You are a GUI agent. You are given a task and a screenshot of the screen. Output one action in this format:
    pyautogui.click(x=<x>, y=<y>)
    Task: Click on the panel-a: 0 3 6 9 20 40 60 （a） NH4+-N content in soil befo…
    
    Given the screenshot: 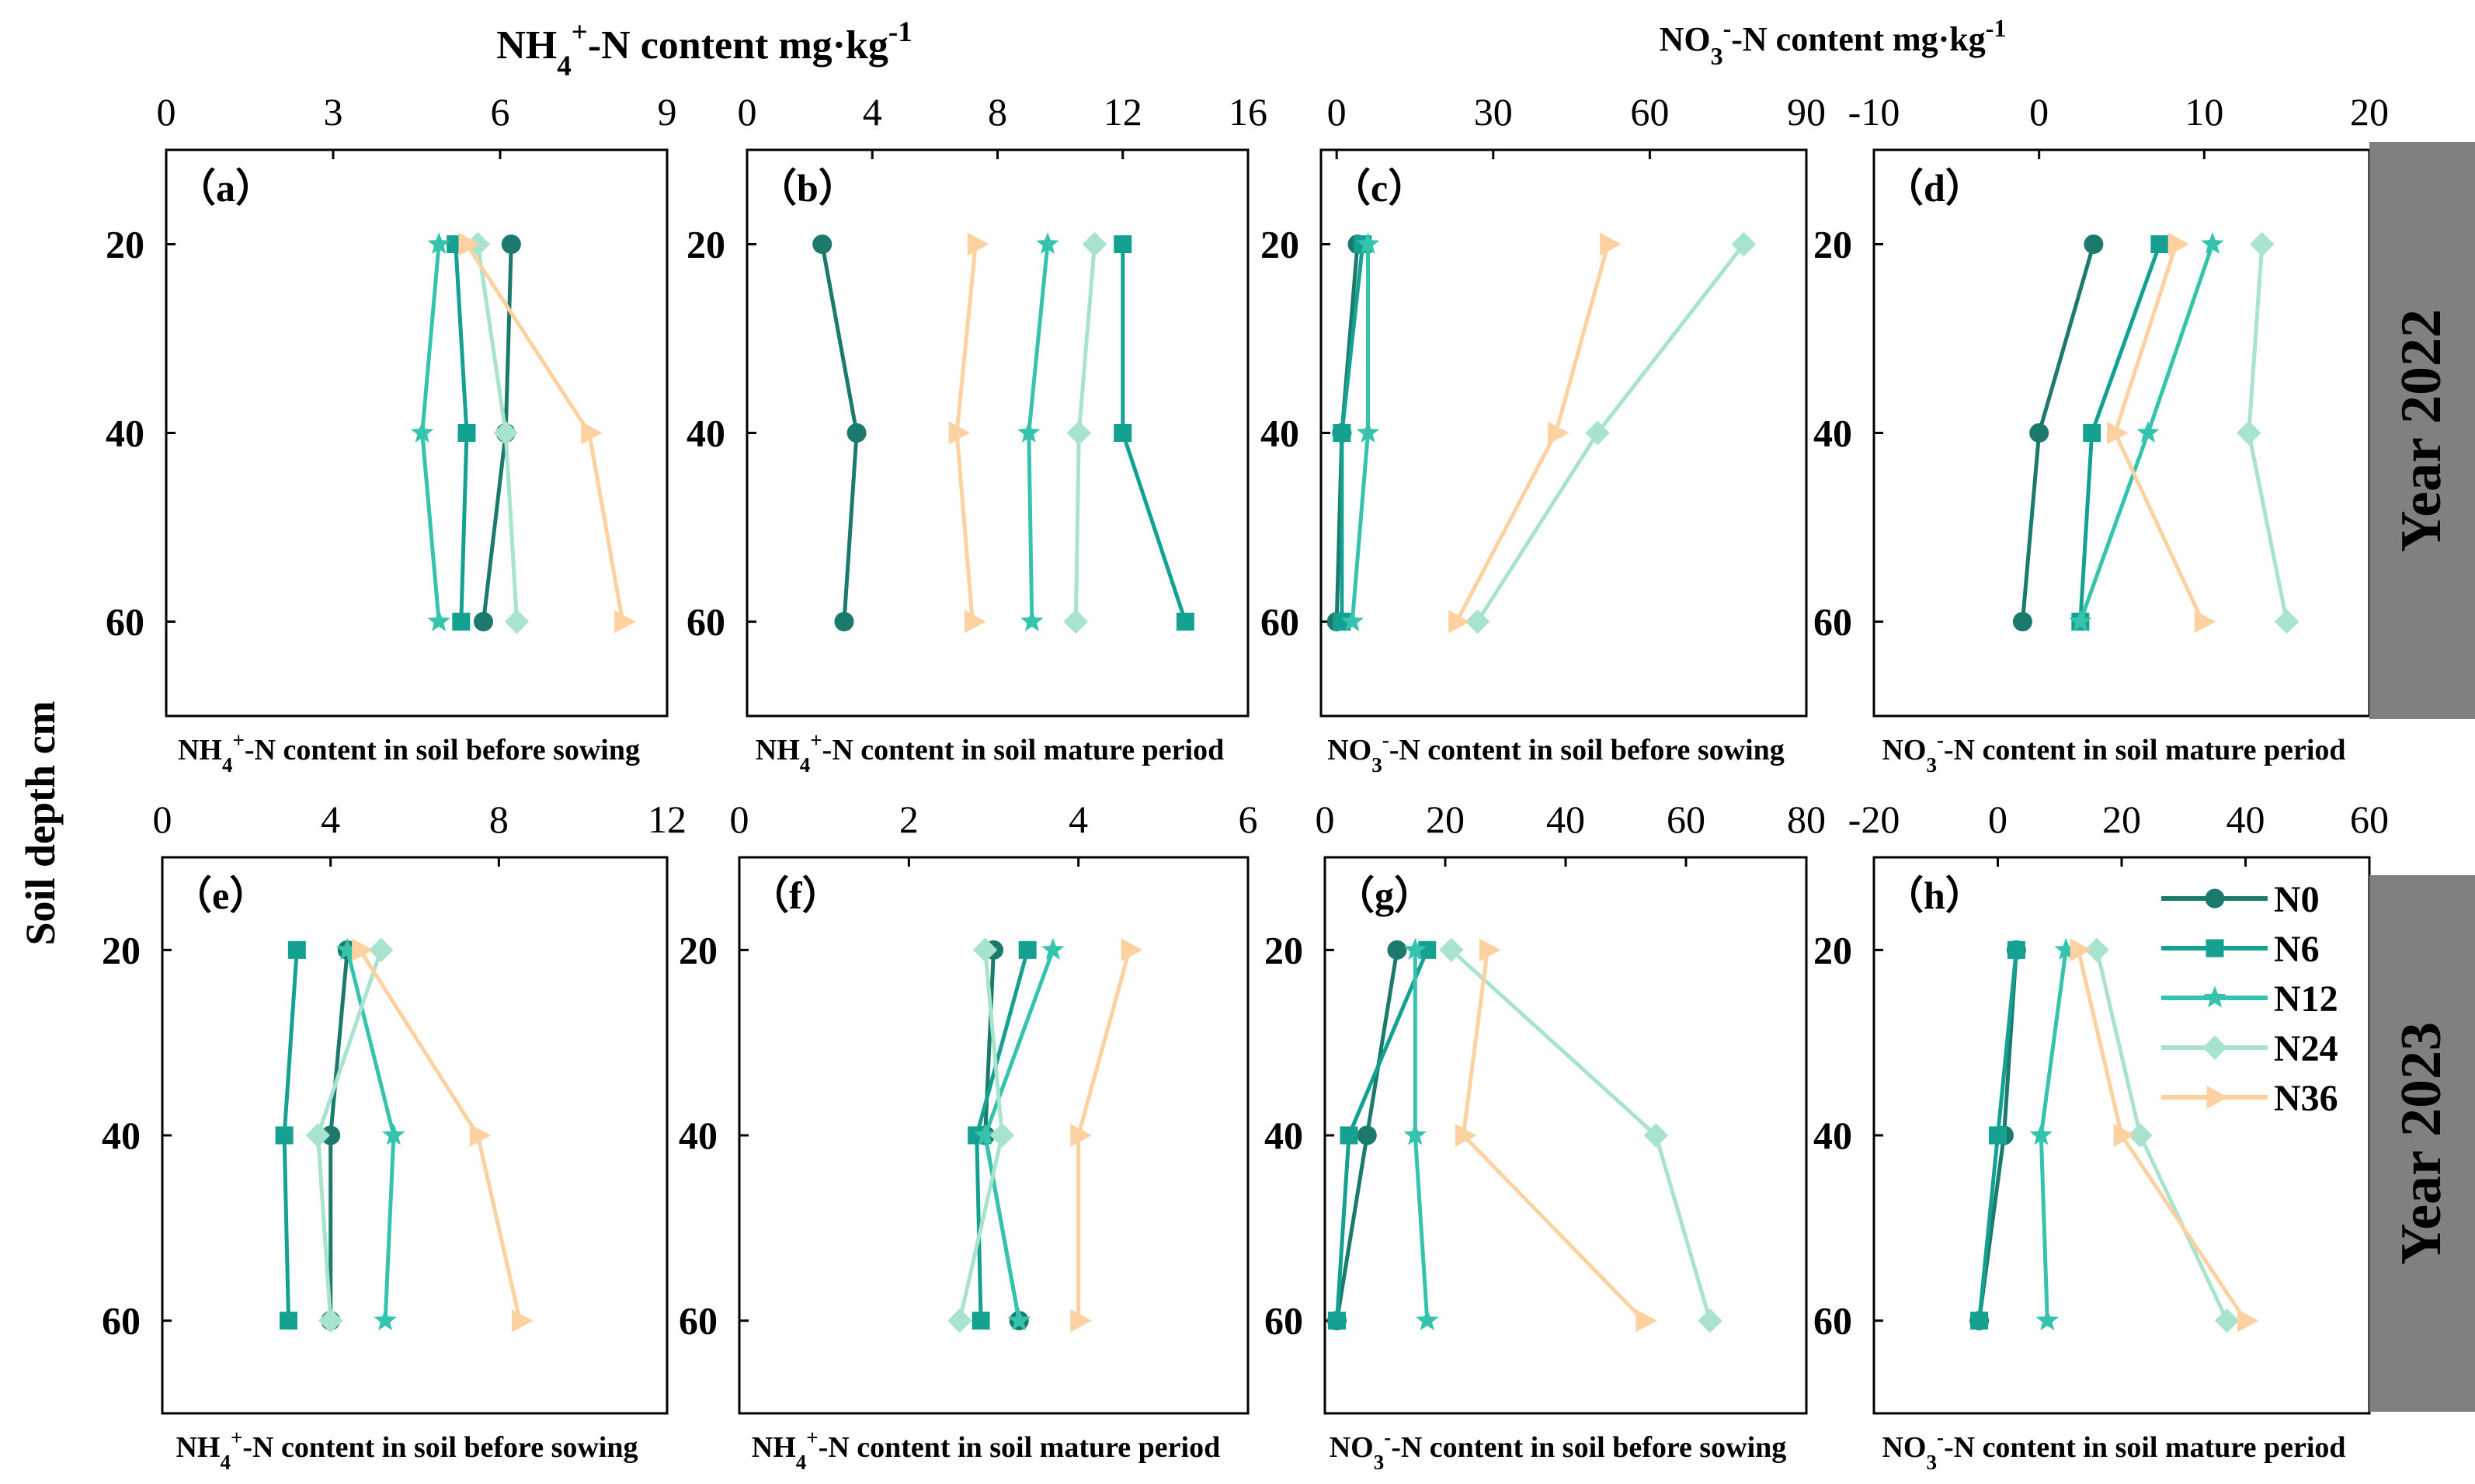 What is the action you would take?
    pyautogui.click(x=392, y=433)
    